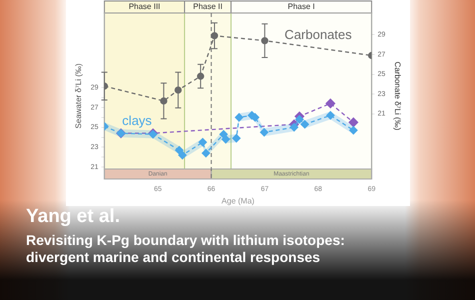 The height and width of the screenshot is (300, 475). Describe the element at coordinates (238, 201) in the screenshot. I see `x-axis-title: Age (Ma)` at that location.